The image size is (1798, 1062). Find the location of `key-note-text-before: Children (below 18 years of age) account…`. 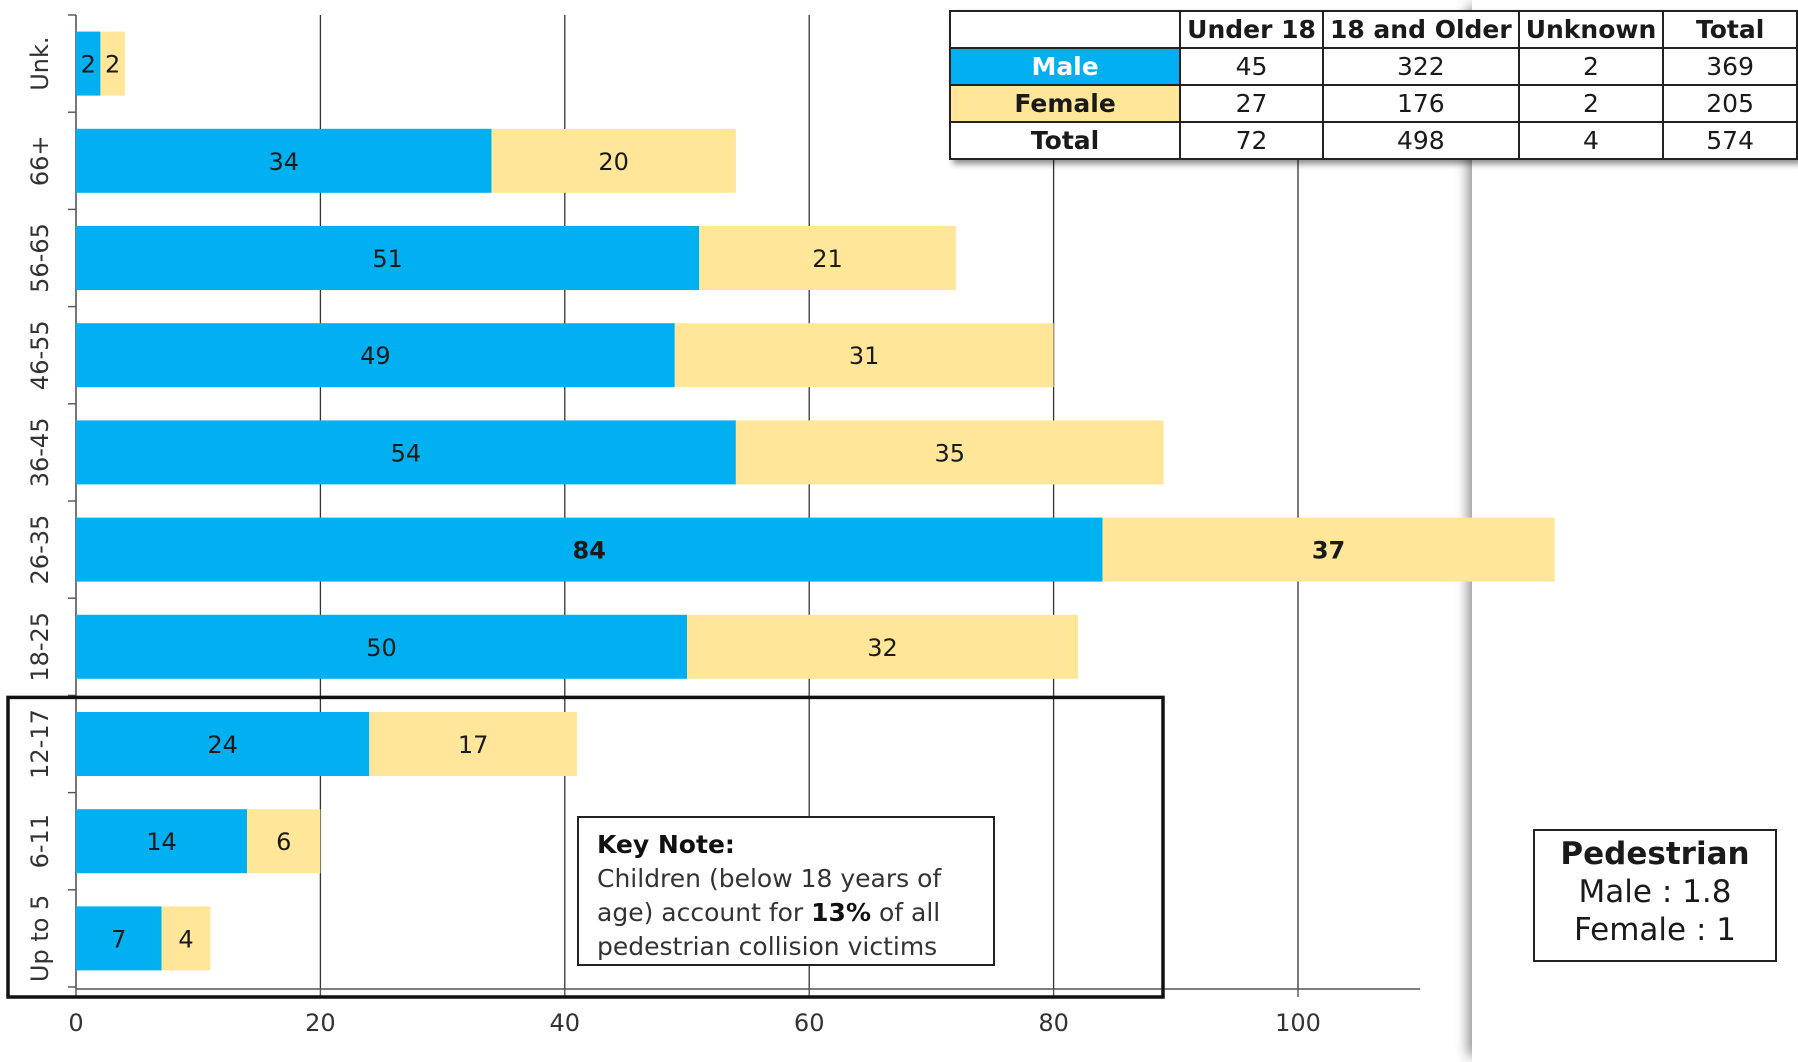

key-note-text-before: Children (below 18 years of age) account… is located at coordinates (769, 895).